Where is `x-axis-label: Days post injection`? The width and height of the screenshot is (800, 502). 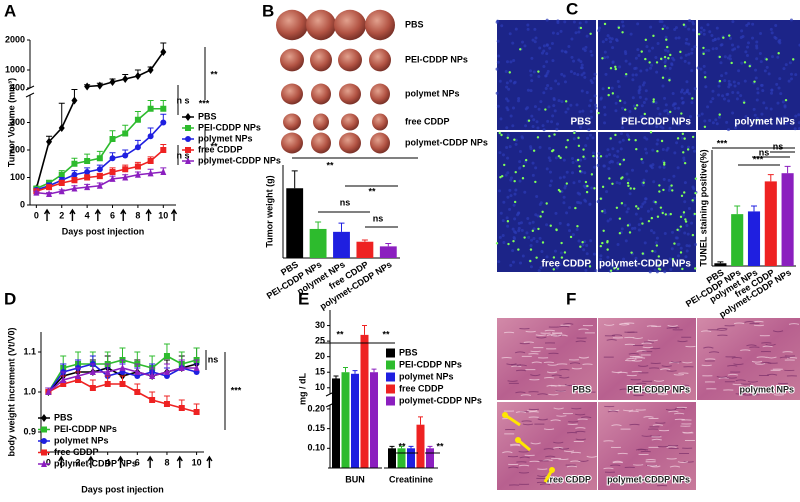
x-axis-label: Days post injection is located at coordinates (103, 231).